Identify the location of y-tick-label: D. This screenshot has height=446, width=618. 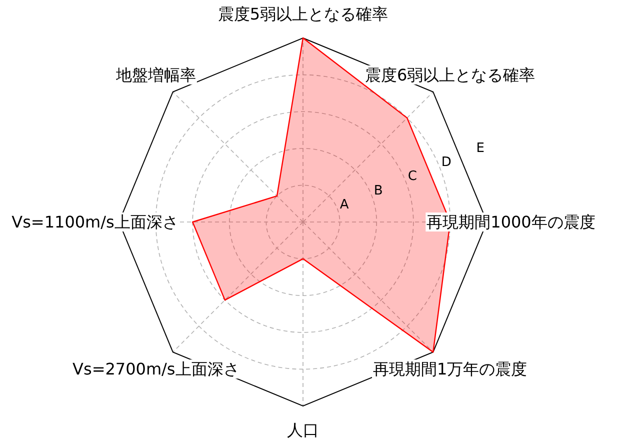
(446, 162).